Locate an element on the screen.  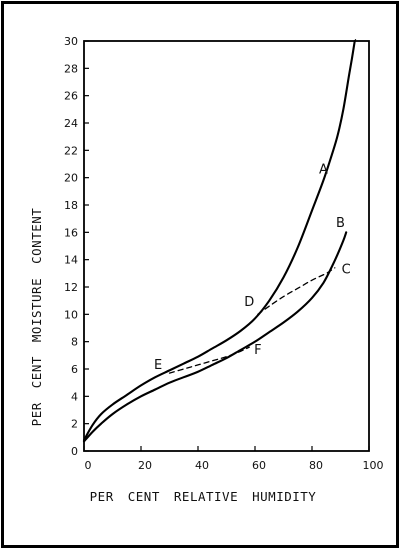
x-tick-label: 0 is located at coordinates (88, 465).